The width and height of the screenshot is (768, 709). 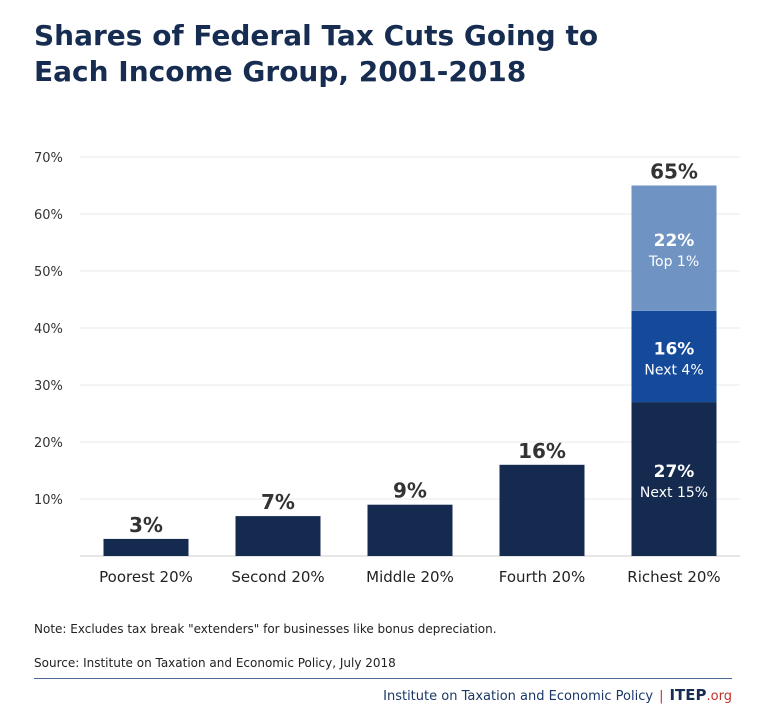 What do you see at coordinates (48, 272) in the screenshot?
I see `y-tick-label: 50%` at bounding box center [48, 272].